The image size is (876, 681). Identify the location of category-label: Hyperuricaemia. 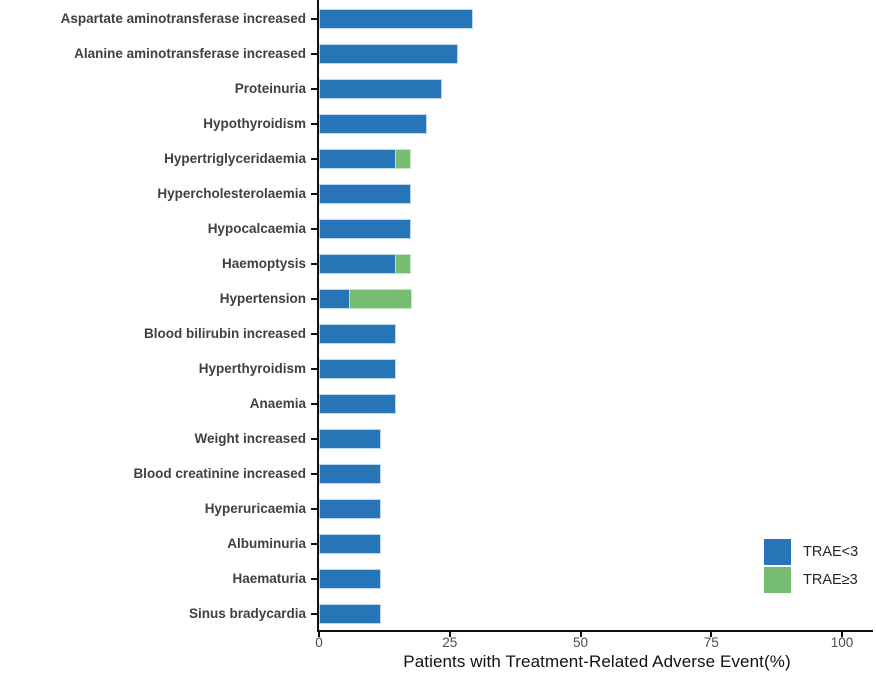
(255, 508).